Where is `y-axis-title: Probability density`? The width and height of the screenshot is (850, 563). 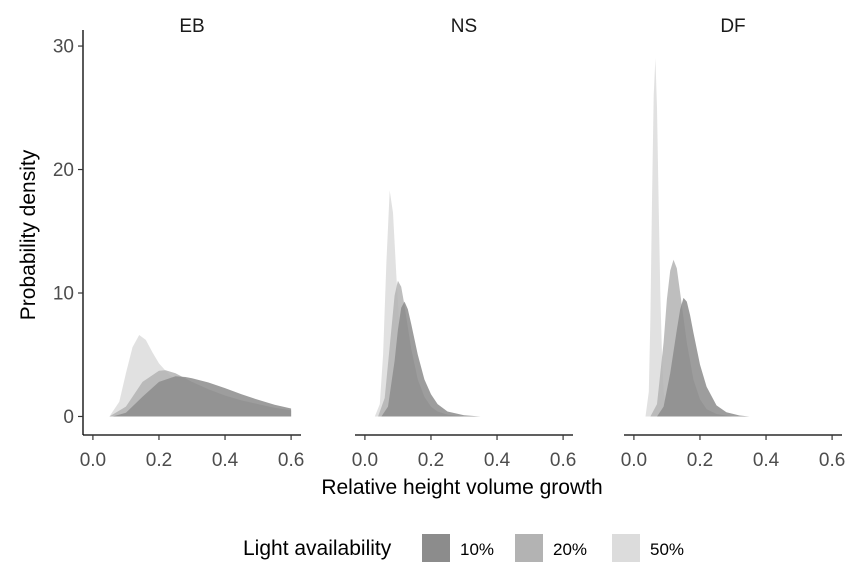
y-axis-title: Probability density is located at coordinates (28, 234).